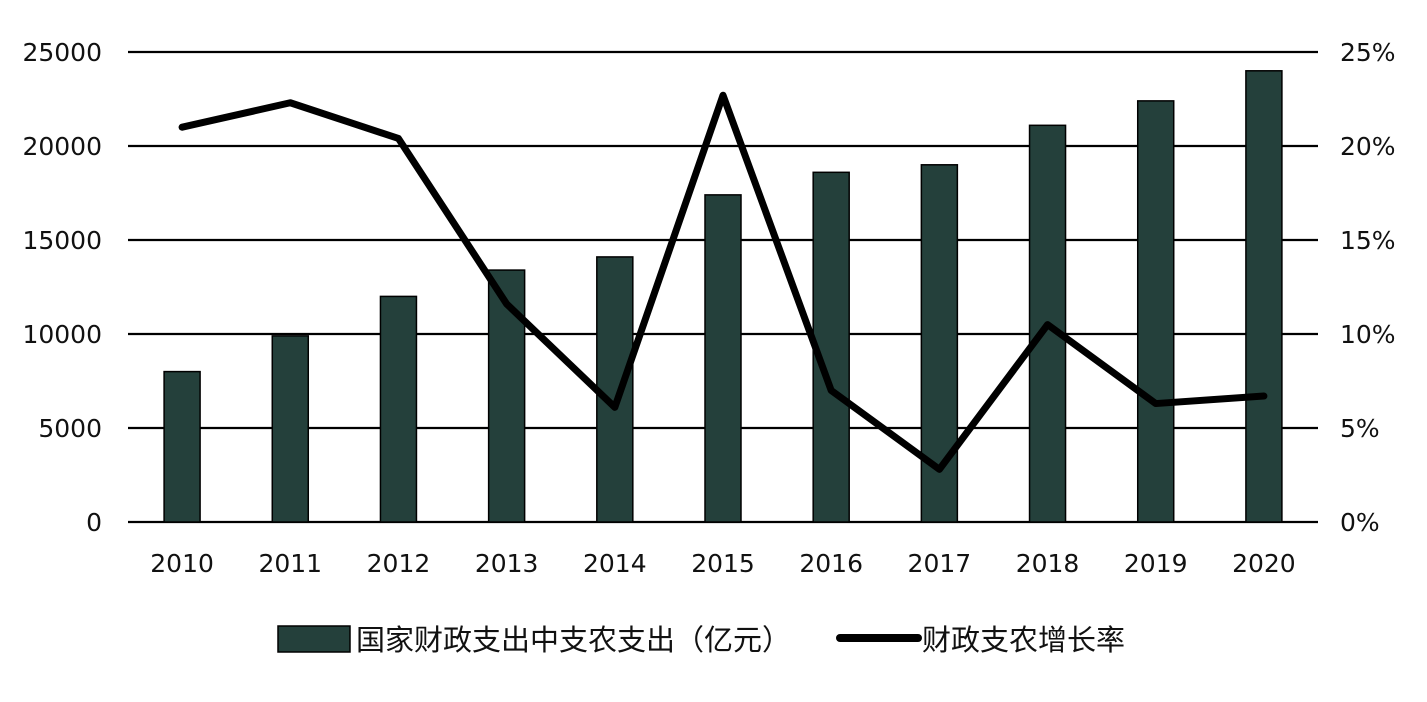  Describe the element at coordinates (62, 146) in the screenshot. I see `left-tick-label: 20000` at that location.